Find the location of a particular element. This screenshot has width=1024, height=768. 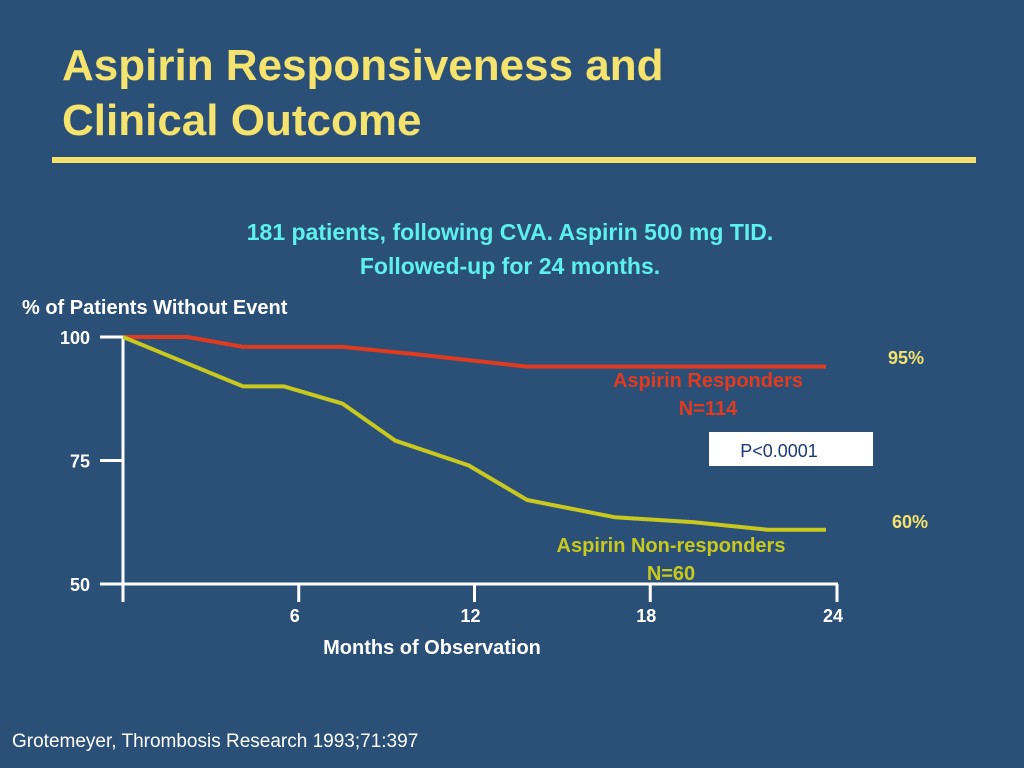

x-tick-label: 6 is located at coordinates (295, 616).